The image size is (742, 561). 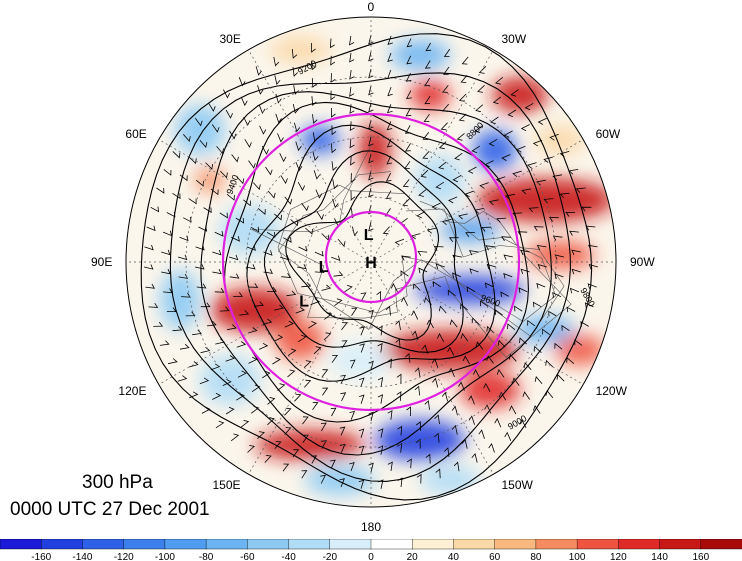 What do you see at coordinates (110, 509) in the screenshot?
I see `datetime-title: 0000 UTC 27 Dec 2001` at bounding box center [110, 509].